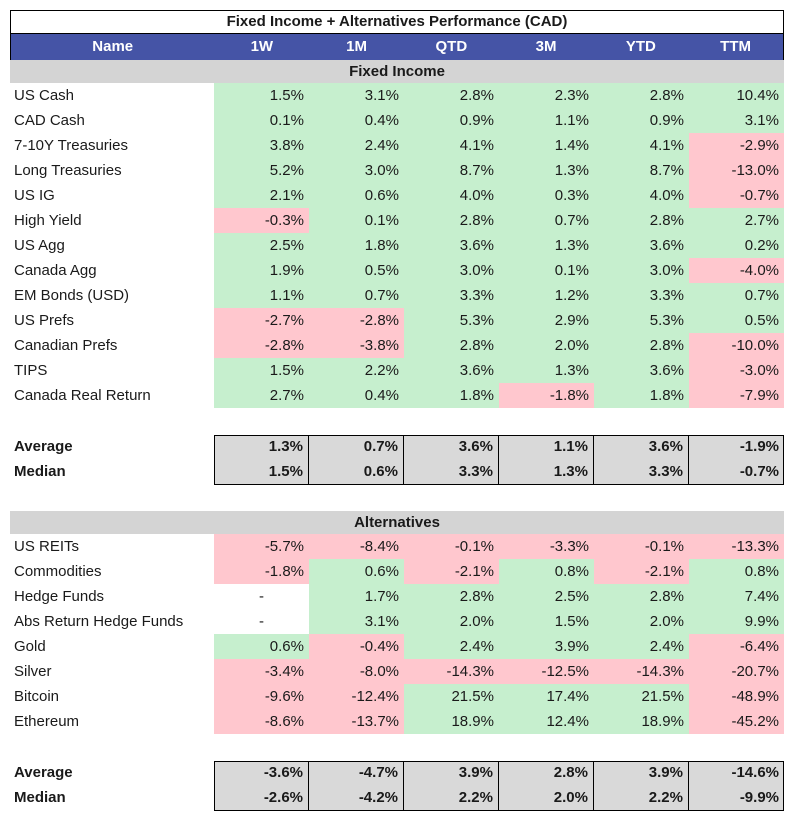 This screenshot has width=792, height=825. I want to click on value-cell: 21.5%, so click(641, 696).